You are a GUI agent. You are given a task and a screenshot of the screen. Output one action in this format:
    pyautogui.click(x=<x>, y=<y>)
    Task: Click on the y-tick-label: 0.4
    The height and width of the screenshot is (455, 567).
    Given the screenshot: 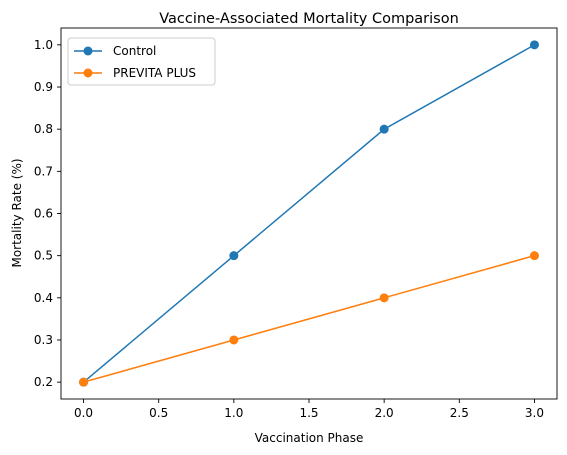 What is the action you would take?
    pyautogui.click(x=43, y=298)
    